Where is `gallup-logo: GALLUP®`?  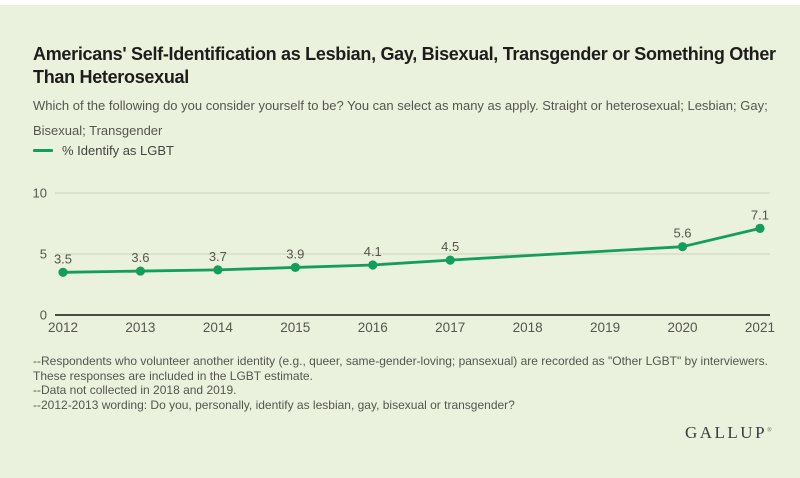 gallup-logo: GALLUP® is located at coordinates (728, 433).